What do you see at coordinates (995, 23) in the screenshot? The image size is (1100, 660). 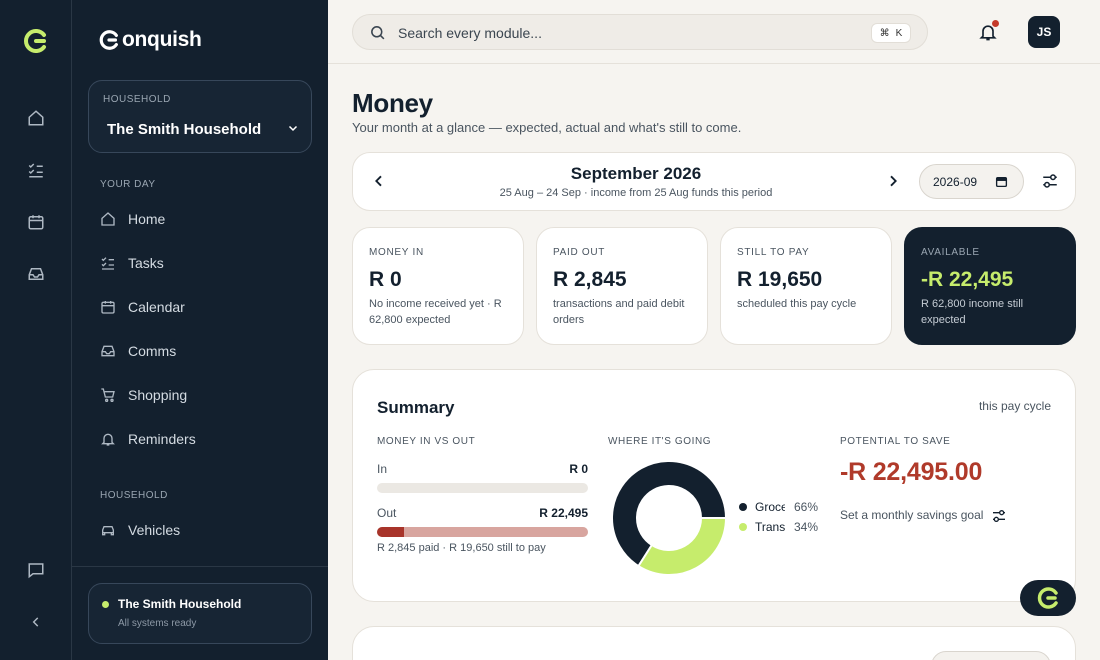 I see `notification-badge` at bounding box center [995, 23].